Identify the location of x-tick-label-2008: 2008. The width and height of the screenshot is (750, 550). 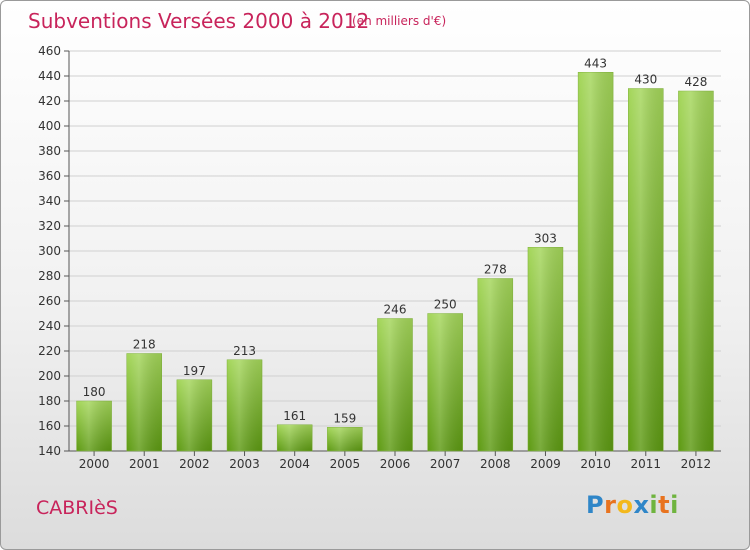
(495, 464).